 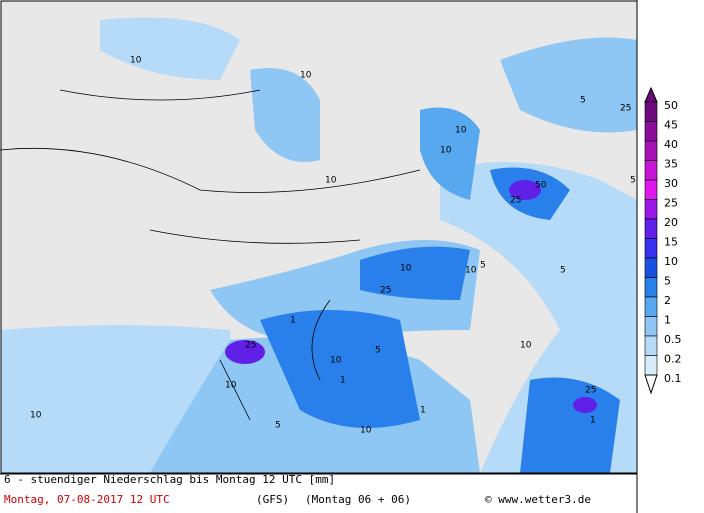 I want to click on legend-label: 30, so click(x=671, y=183).